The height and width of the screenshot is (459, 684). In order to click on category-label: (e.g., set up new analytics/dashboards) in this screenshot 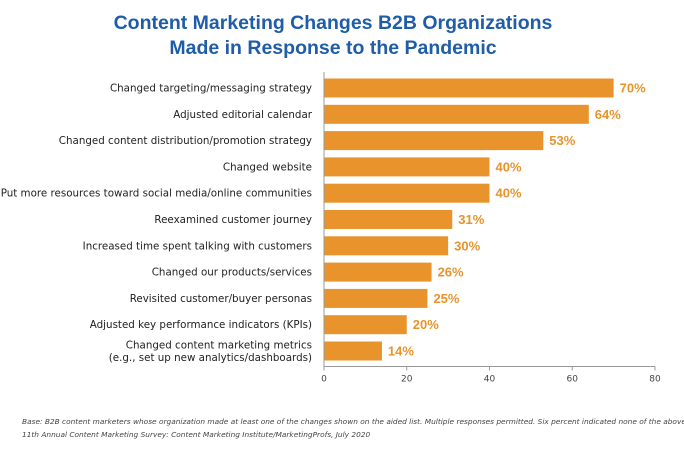, I will do `click(210, 358)`.